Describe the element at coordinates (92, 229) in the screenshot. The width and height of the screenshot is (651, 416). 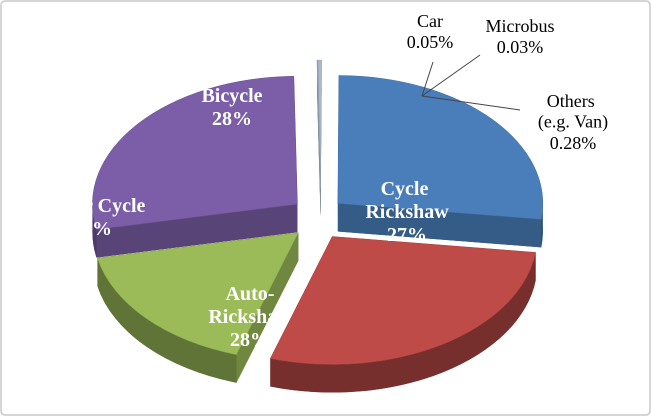
I see `value-label: 17%` at that location.